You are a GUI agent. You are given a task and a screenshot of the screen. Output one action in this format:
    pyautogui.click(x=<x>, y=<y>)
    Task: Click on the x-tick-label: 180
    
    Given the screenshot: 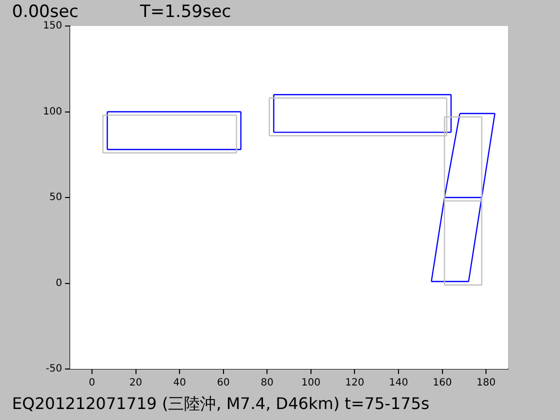 What is the action you would take?
    pyautogui.click(x=486, y=383)
    